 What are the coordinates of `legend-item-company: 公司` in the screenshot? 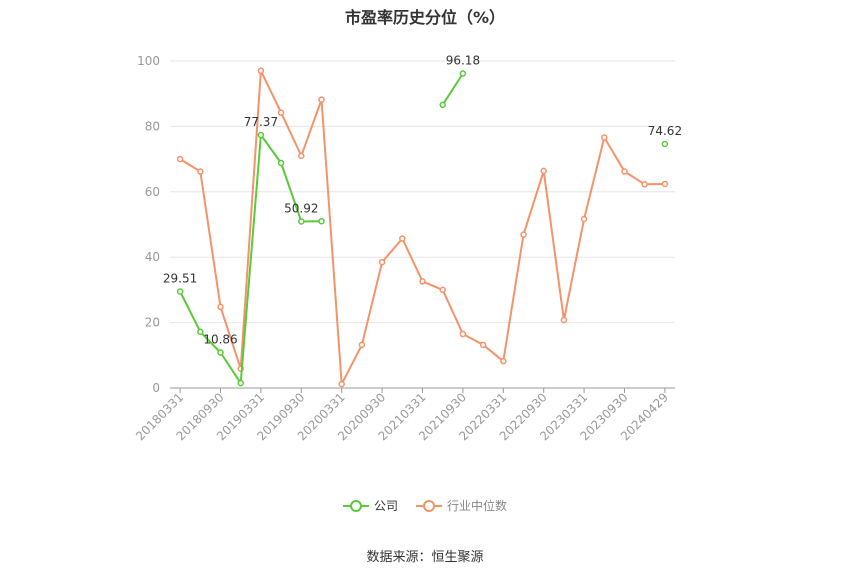 It's located at (370, 505).